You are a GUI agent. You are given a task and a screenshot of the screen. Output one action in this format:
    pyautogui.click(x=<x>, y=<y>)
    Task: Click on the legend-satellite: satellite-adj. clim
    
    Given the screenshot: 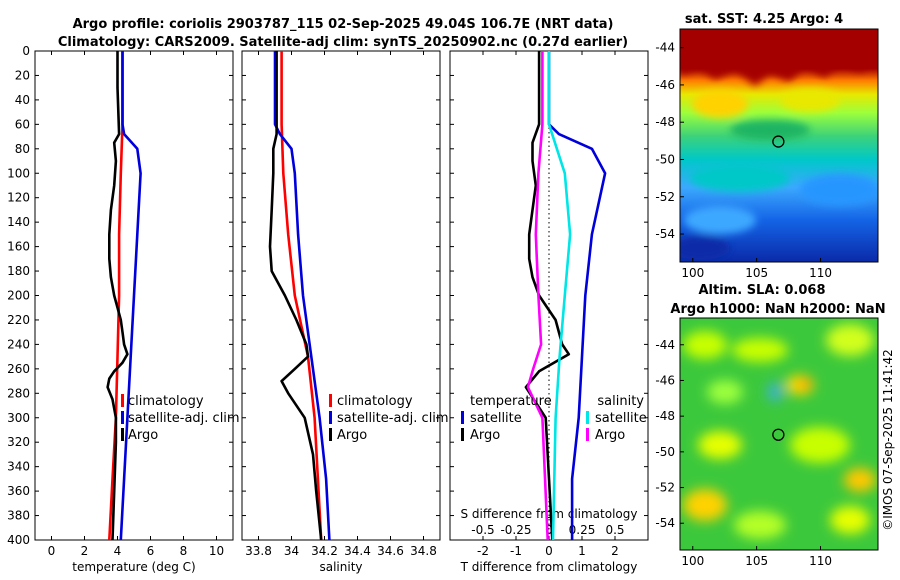 What is the action you would take?
    pyautogui.click(x=393, y=418)
    